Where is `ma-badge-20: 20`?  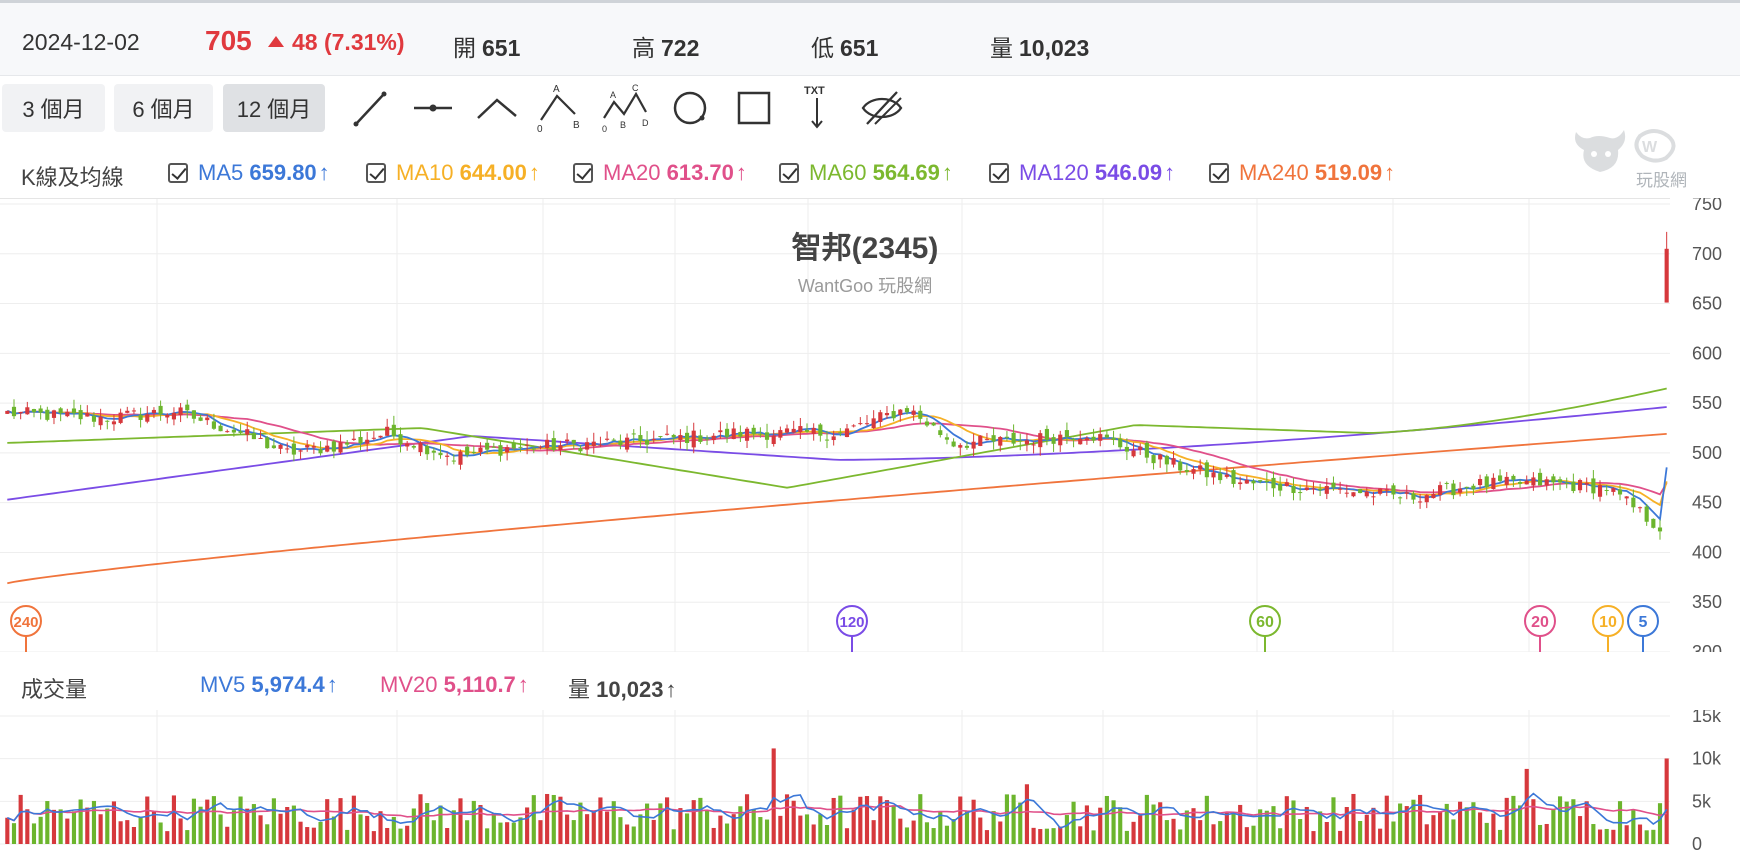
ma-badge-20: 20 is located at coordinates (1540, 628).